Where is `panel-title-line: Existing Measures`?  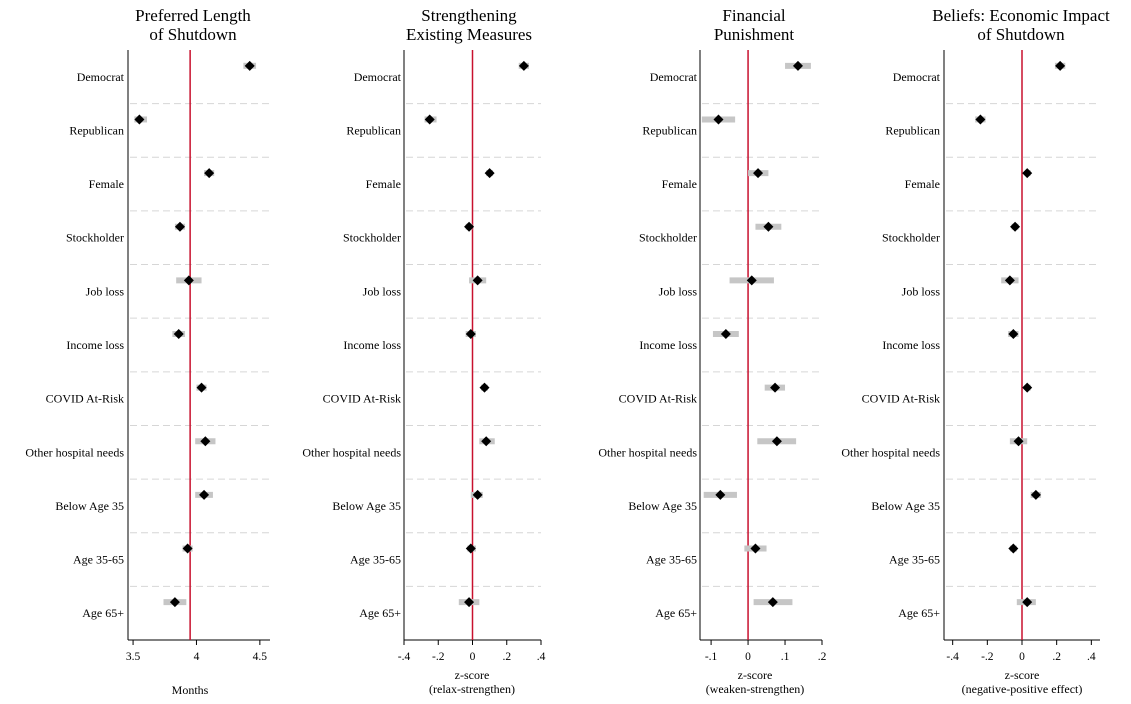 panel-title-line: Existing Measures is located at coordinates (469, 34).